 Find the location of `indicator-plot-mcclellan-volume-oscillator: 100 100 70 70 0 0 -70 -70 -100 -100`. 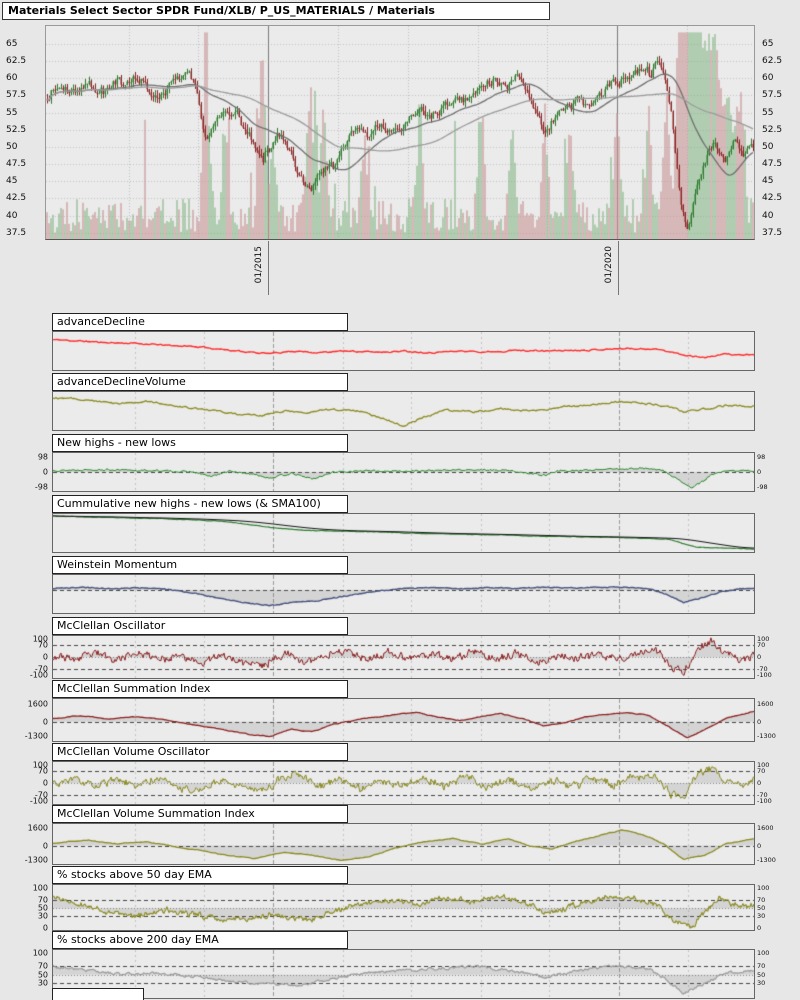

indicator-plot-mcclellan-volume-oscillator: 100 100 70 70 0 0 -70 -70 -100 -100 is located at coordinates (401, 783).